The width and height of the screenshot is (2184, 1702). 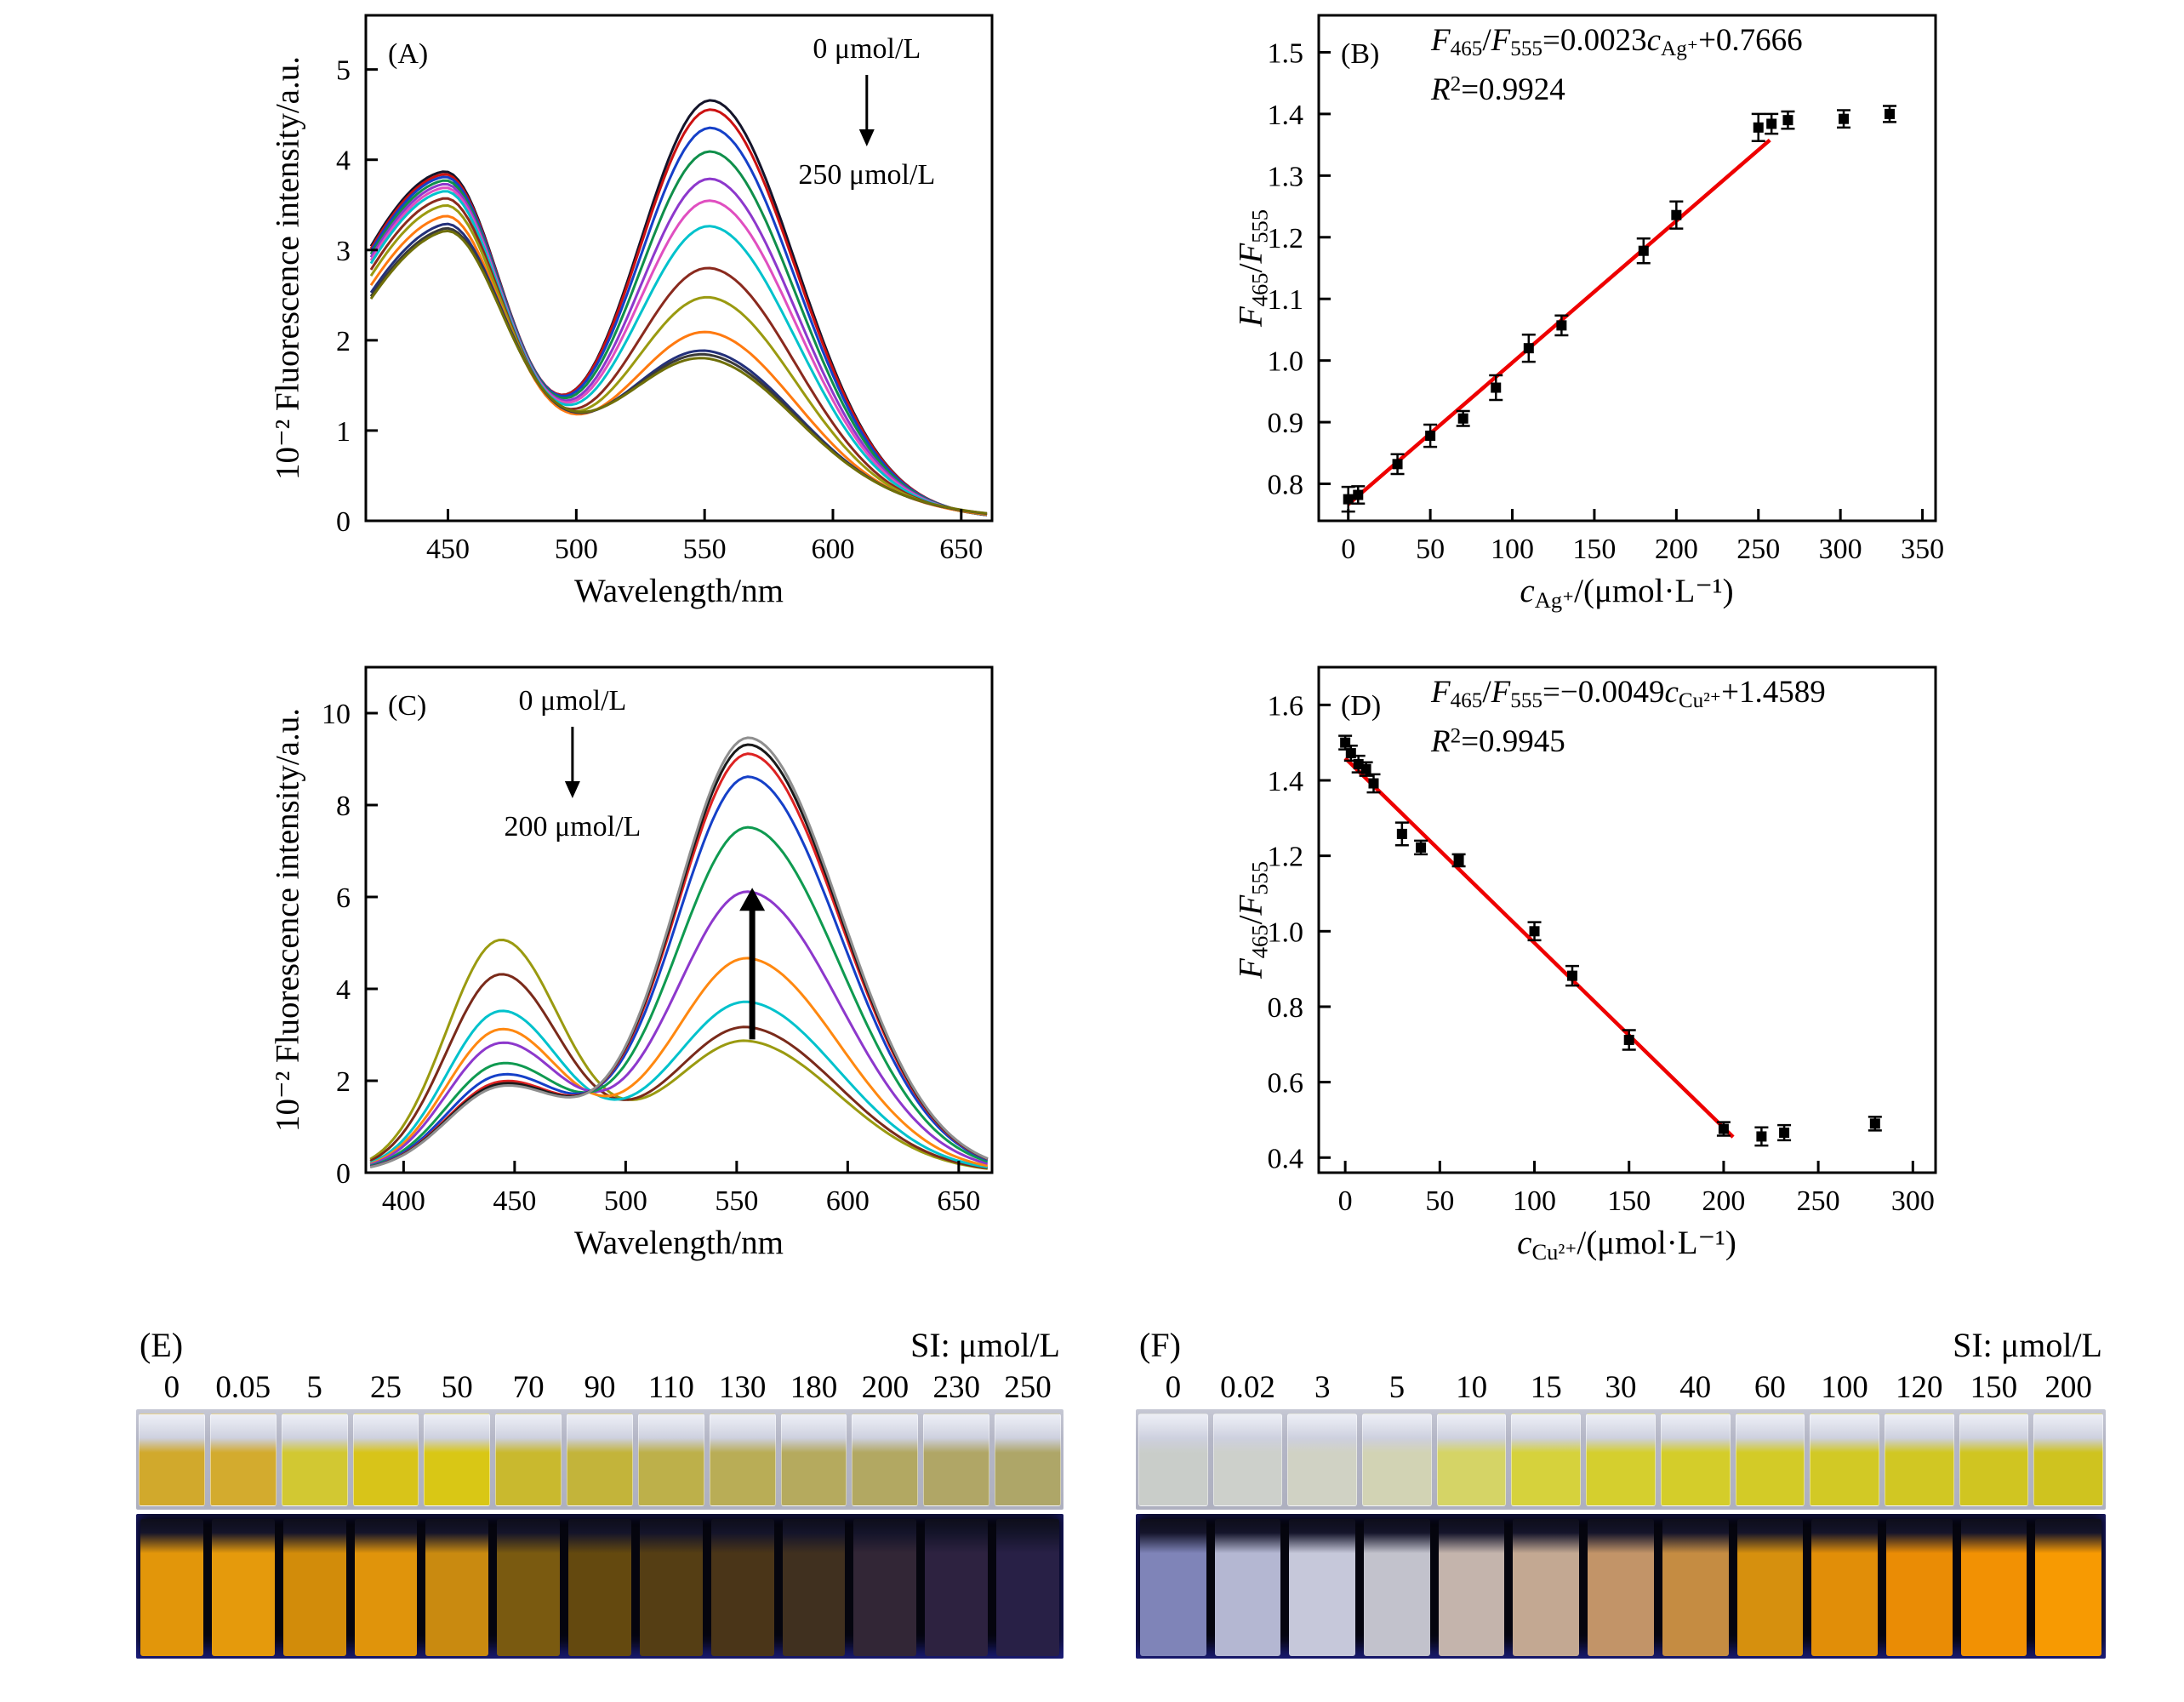 I want to click on svg-text: 1.2, so click(x=1286, y=857).